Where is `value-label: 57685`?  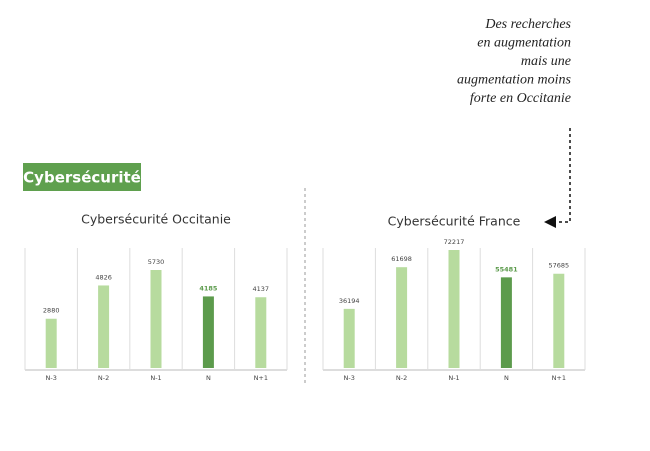 value-label: 57685 is located at coordinates (558, 266).